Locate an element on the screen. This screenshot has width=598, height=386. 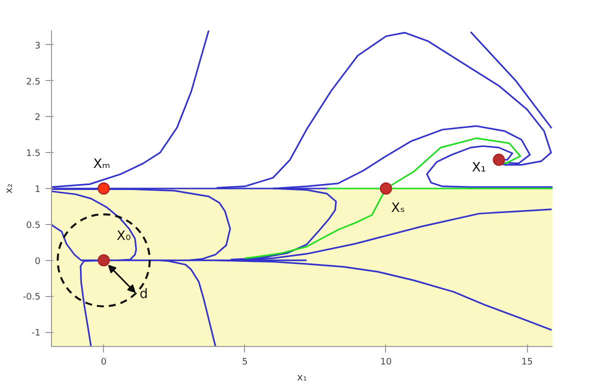
annotation: X₀ is located at coordinates (123, 236).